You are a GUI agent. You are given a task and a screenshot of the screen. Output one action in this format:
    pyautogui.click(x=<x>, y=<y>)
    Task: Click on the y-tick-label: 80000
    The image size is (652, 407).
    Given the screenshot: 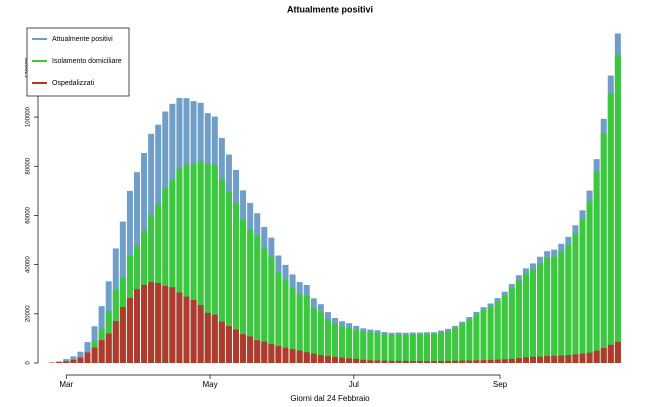 What is the action you would take?
    pyautogui.click(x=29, y=165)
    